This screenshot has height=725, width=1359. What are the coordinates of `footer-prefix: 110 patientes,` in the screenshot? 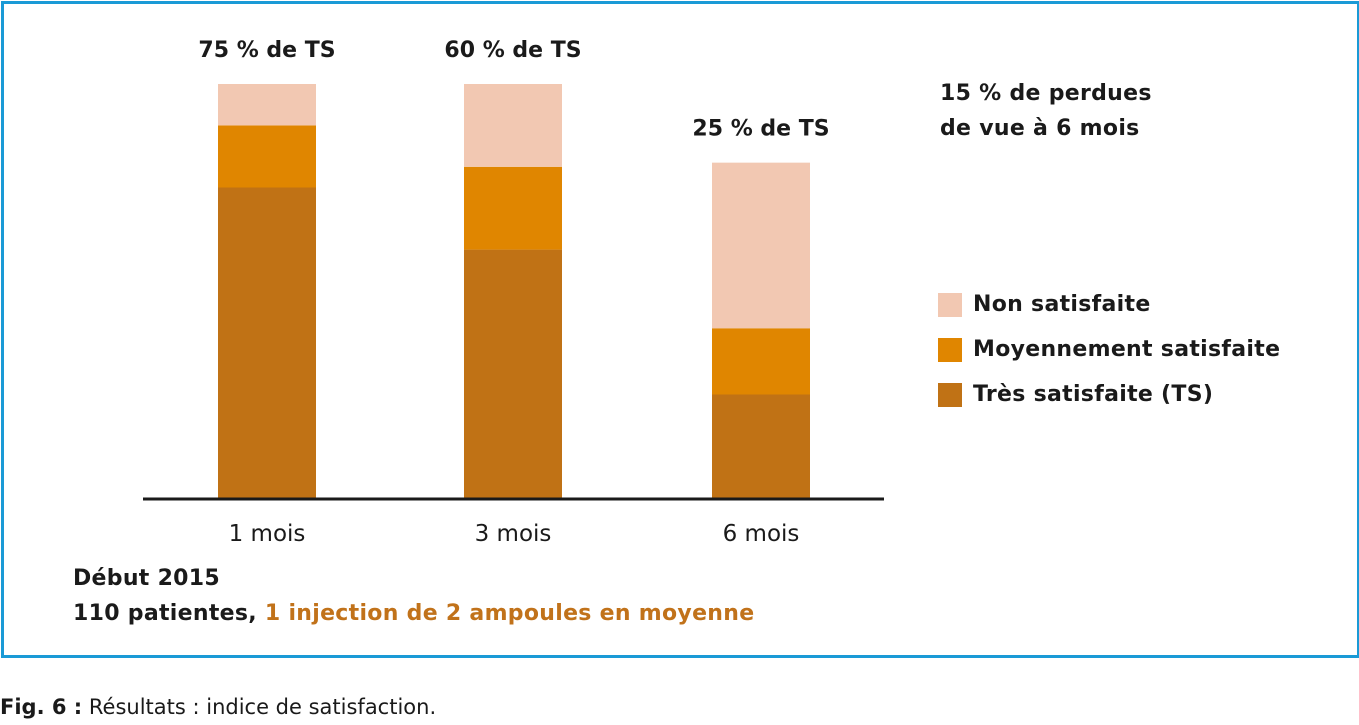 It's located at (169, 613).